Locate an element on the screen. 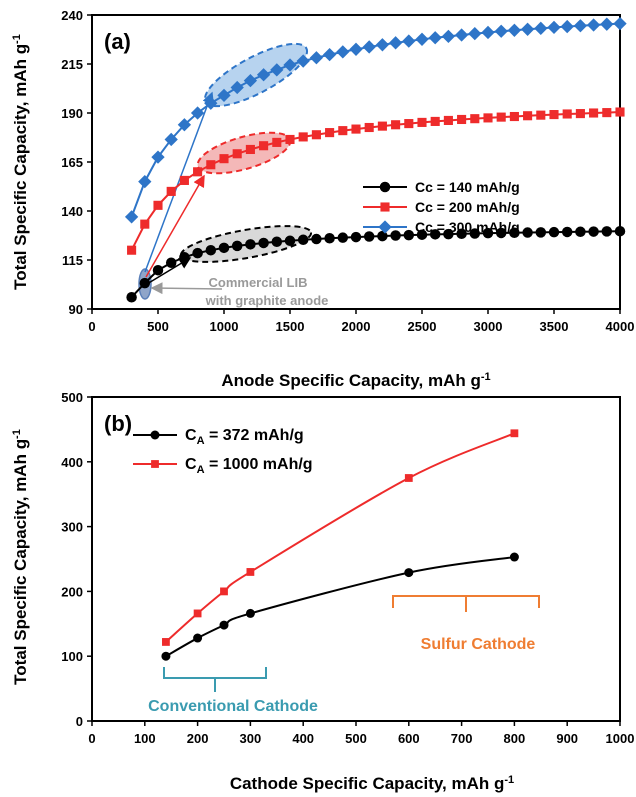 This screenshot has height=797, width=636. legend-label: Cc = 200 mAh/g is located at coordinates (467, 207).